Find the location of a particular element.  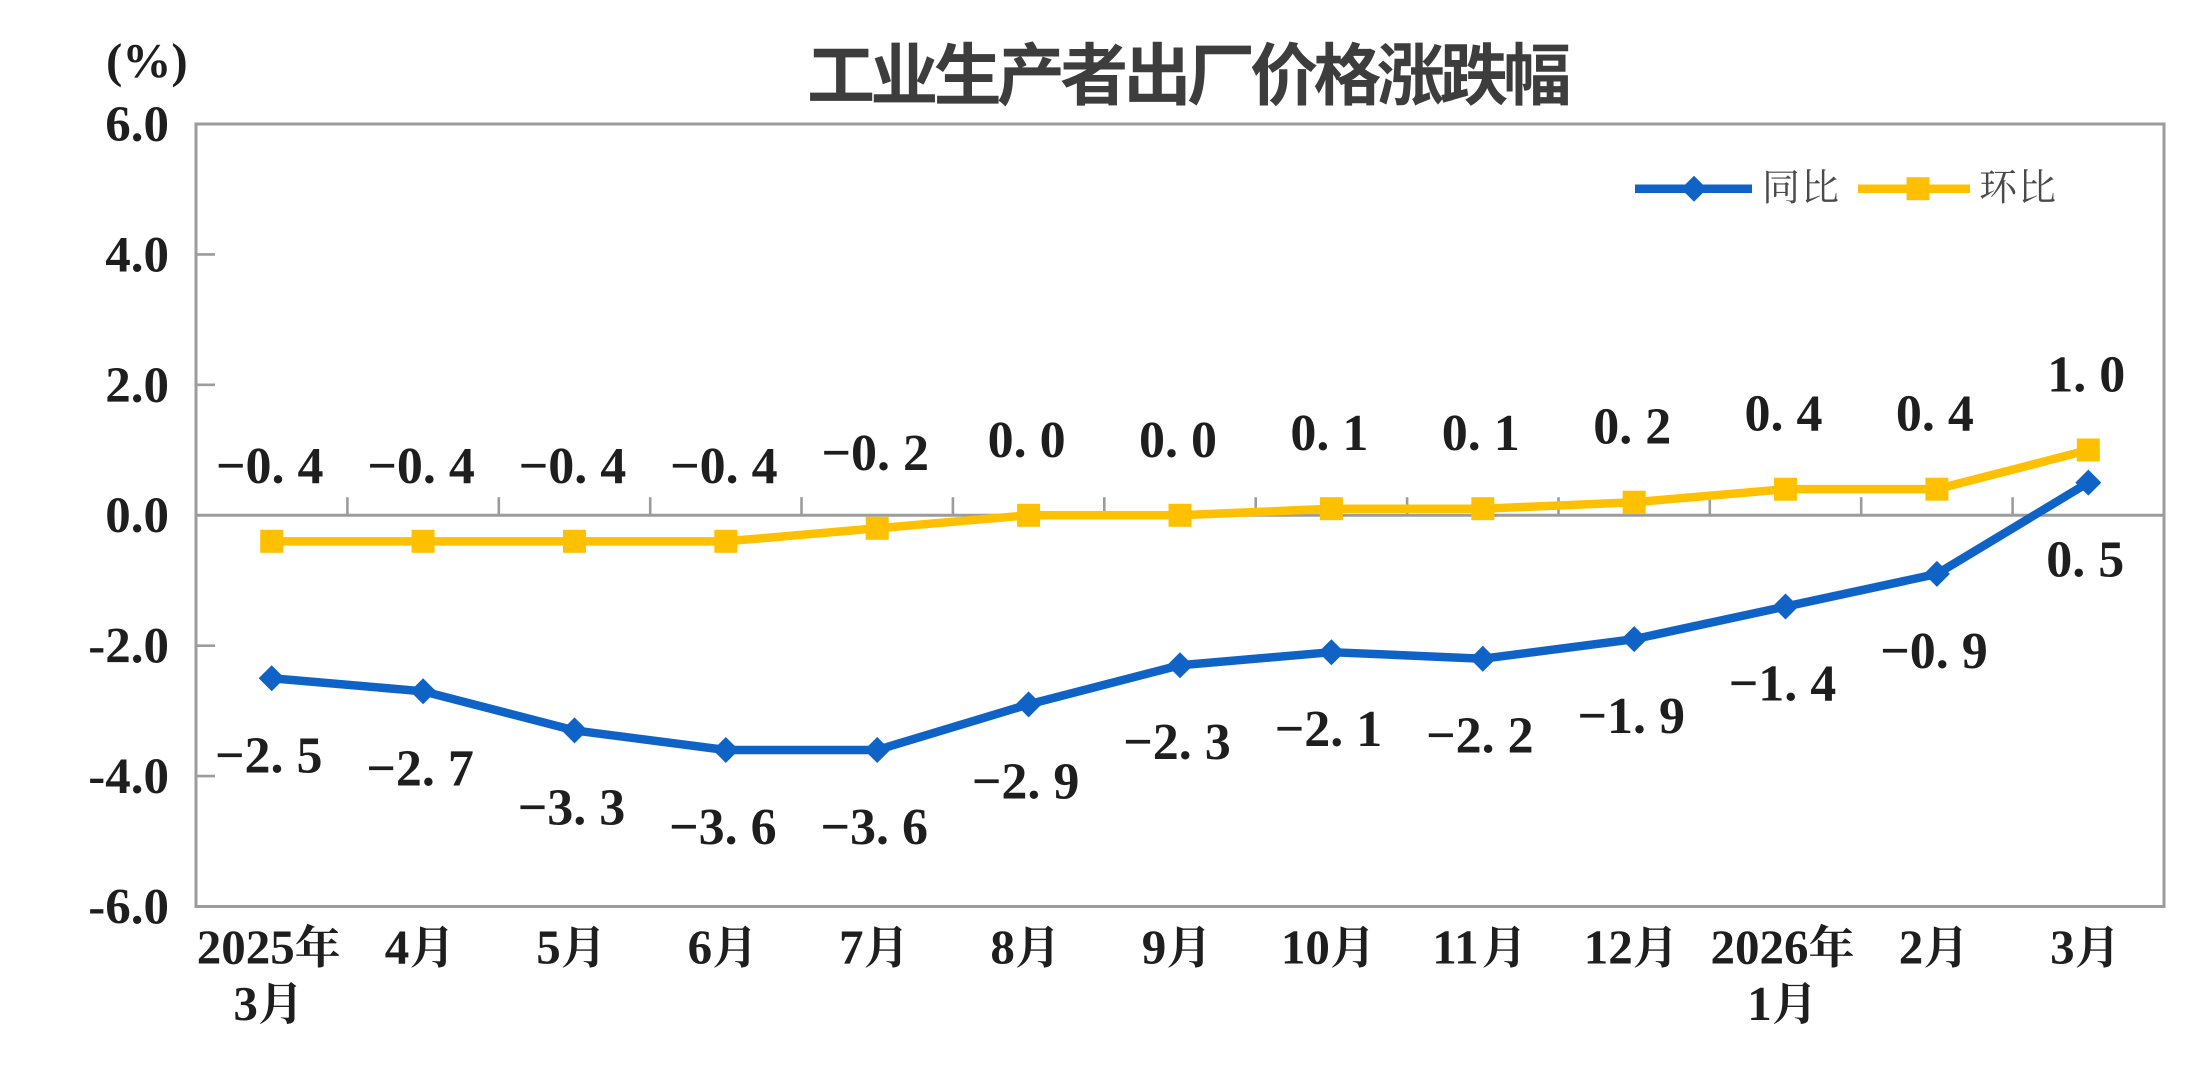

svg-text: 1. 0 is located at coordinates (2086, 375).